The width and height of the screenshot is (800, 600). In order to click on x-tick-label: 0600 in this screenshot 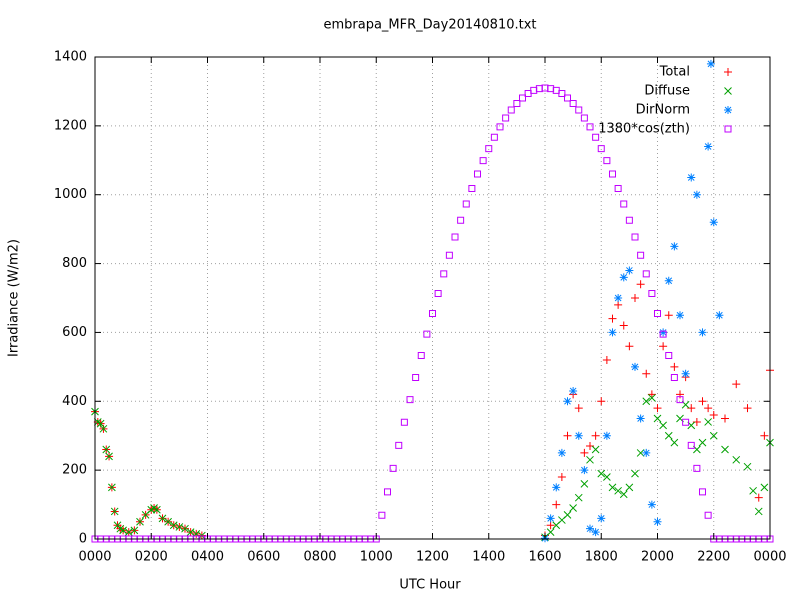, I will do `click(263, 557)`.